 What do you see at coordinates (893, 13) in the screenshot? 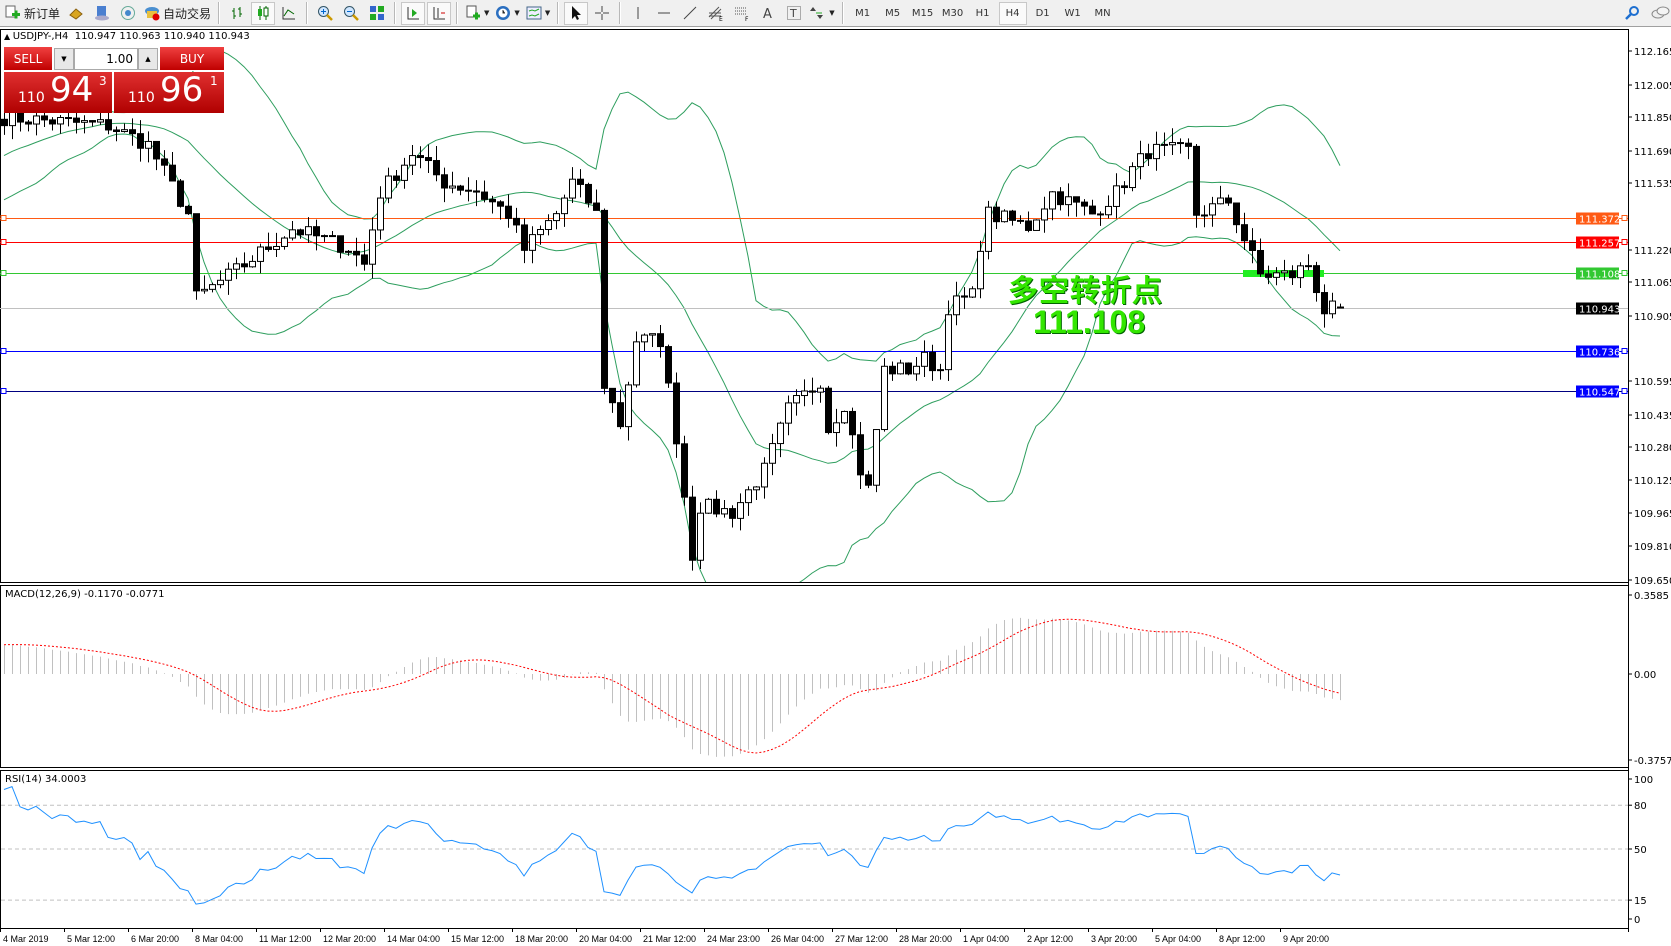
I see `timeframe-m5: M5` at bounding box center [893, 13].